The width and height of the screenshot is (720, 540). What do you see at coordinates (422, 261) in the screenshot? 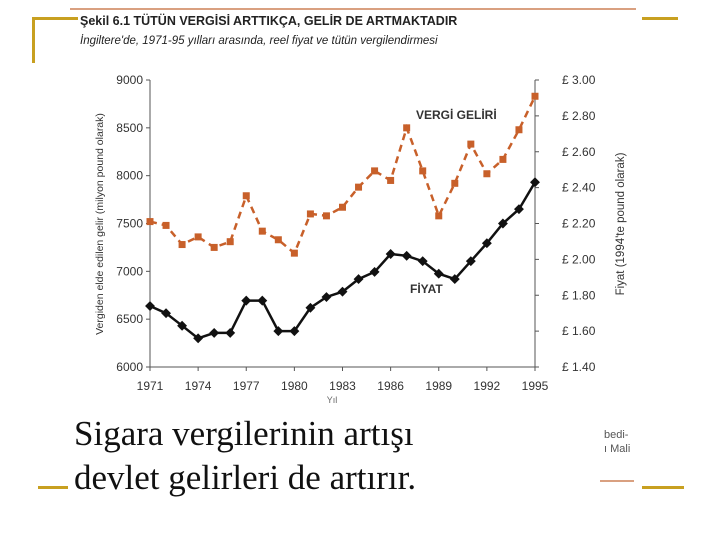
I see `price-point-1988` at bounding box center [422, 261].